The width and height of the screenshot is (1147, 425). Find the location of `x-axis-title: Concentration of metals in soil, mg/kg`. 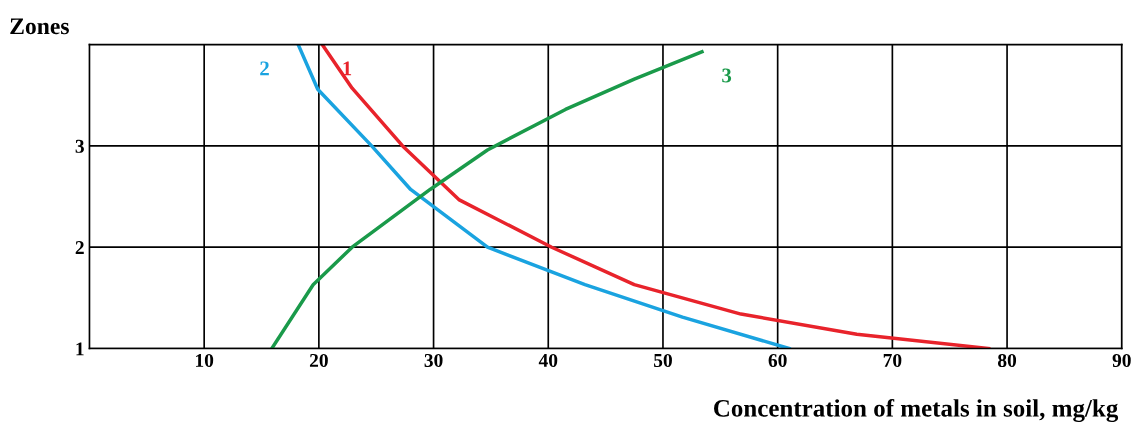

x-axis-title: Concentration of metals in soil, mg/kg is located at coordinates (916, 410).